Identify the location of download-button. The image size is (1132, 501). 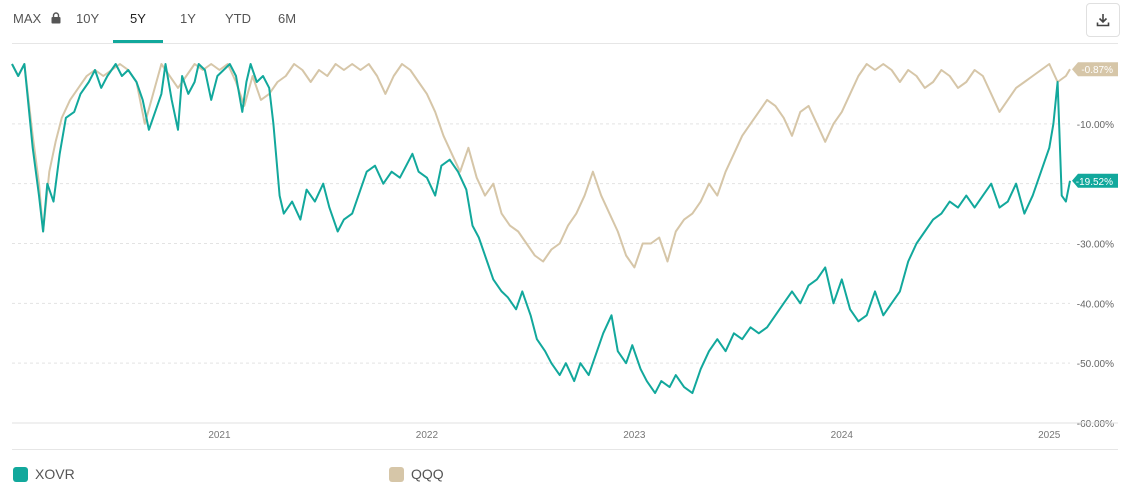
(1103, 20).